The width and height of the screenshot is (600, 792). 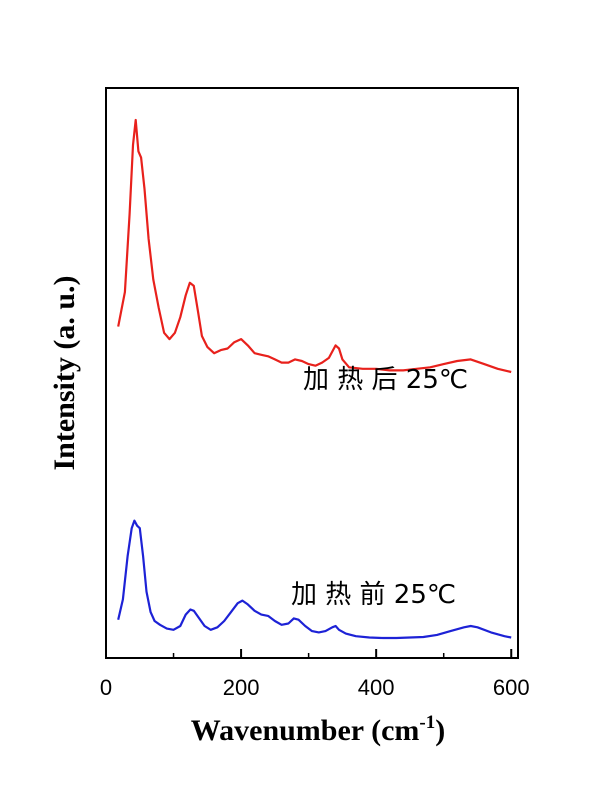 I want to click on y-axis-title: Intensity (a. u.), so click(x=64, y=372).